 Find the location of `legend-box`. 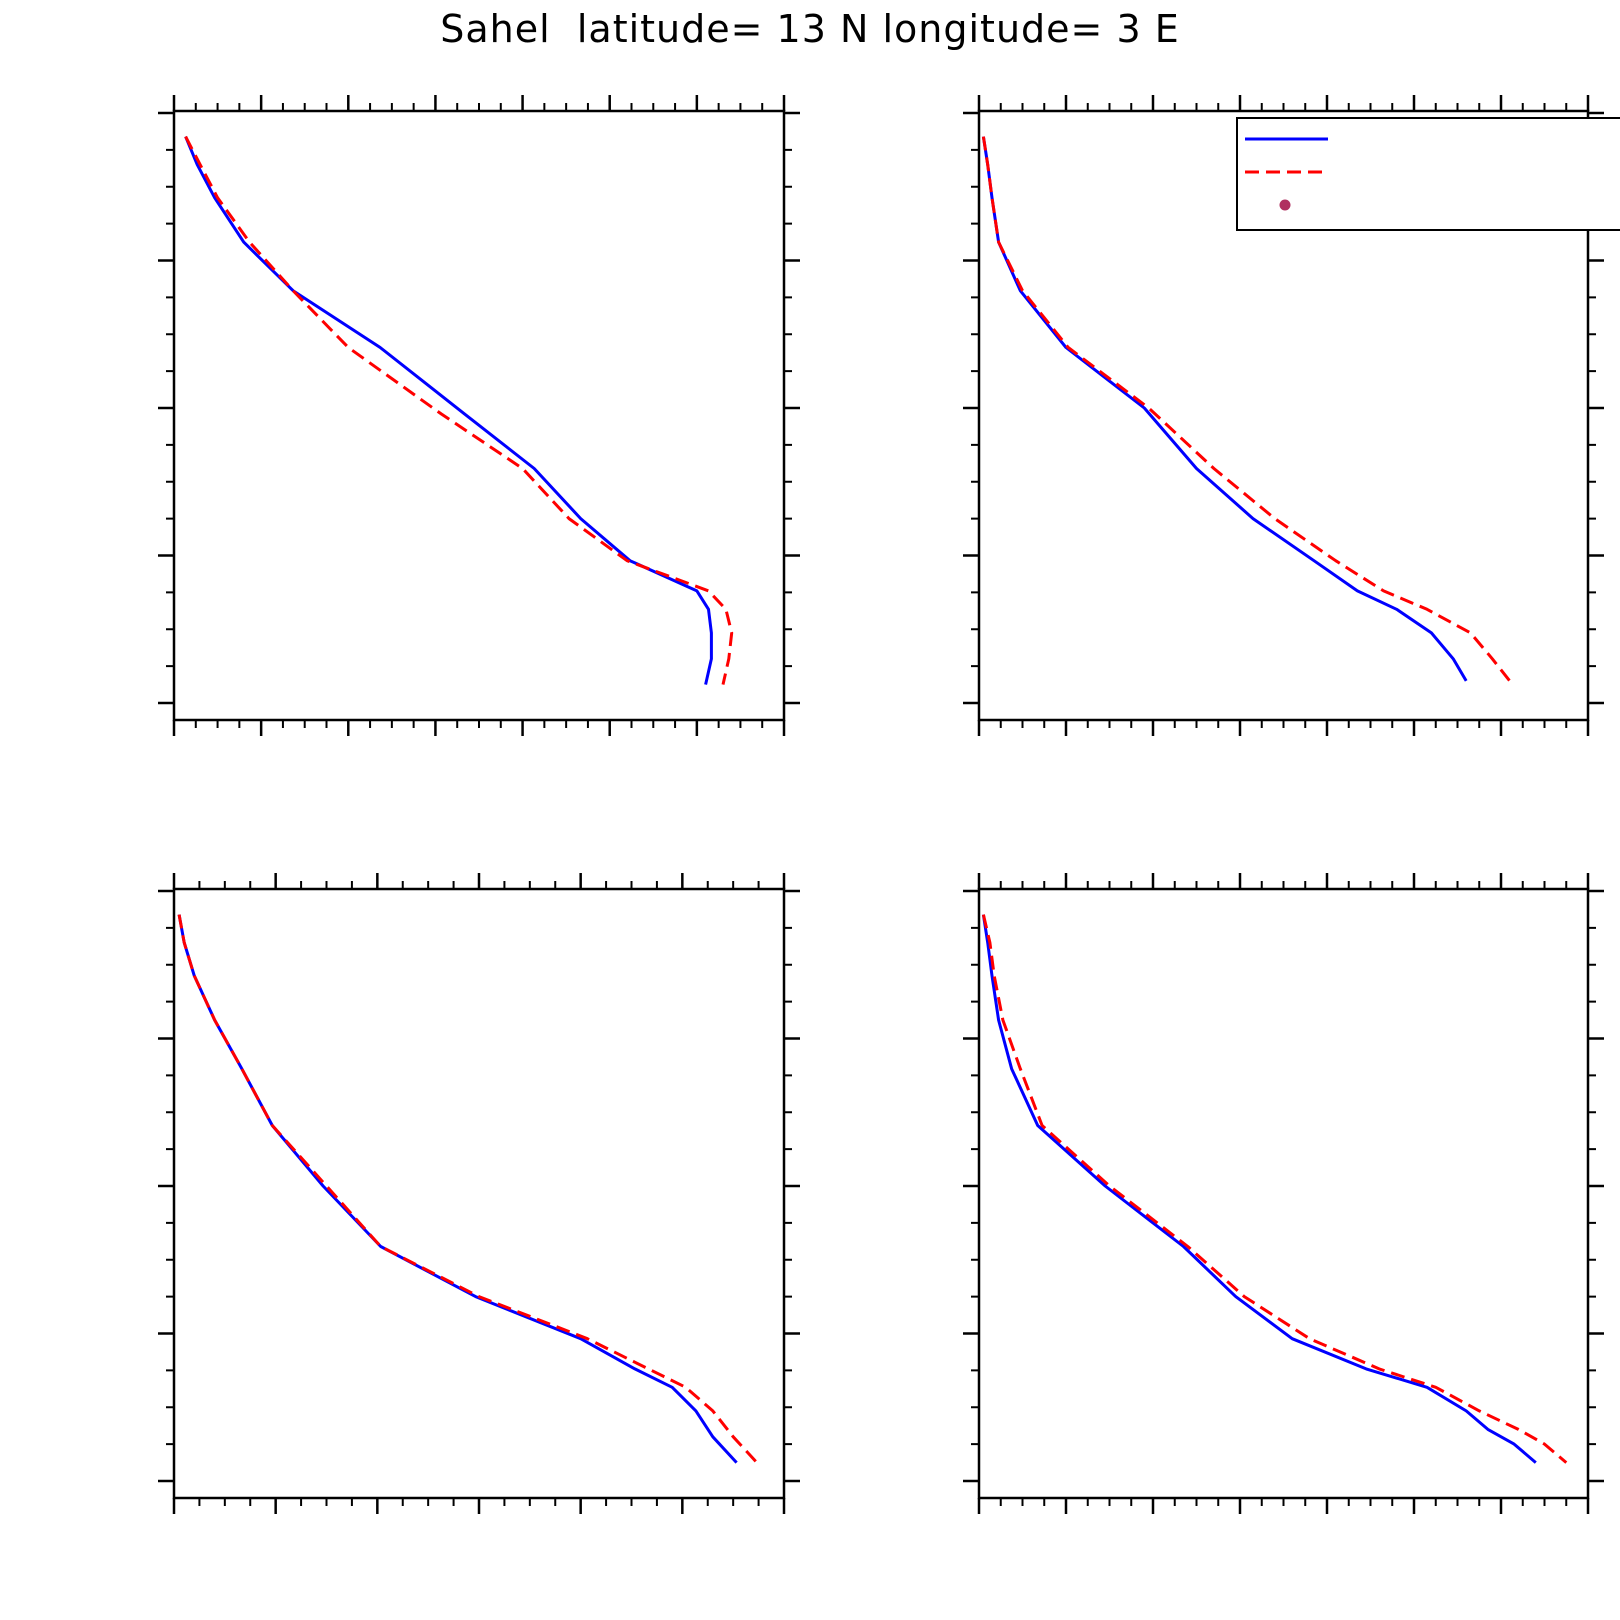

legend-box is located at coordinates (1428, 174).